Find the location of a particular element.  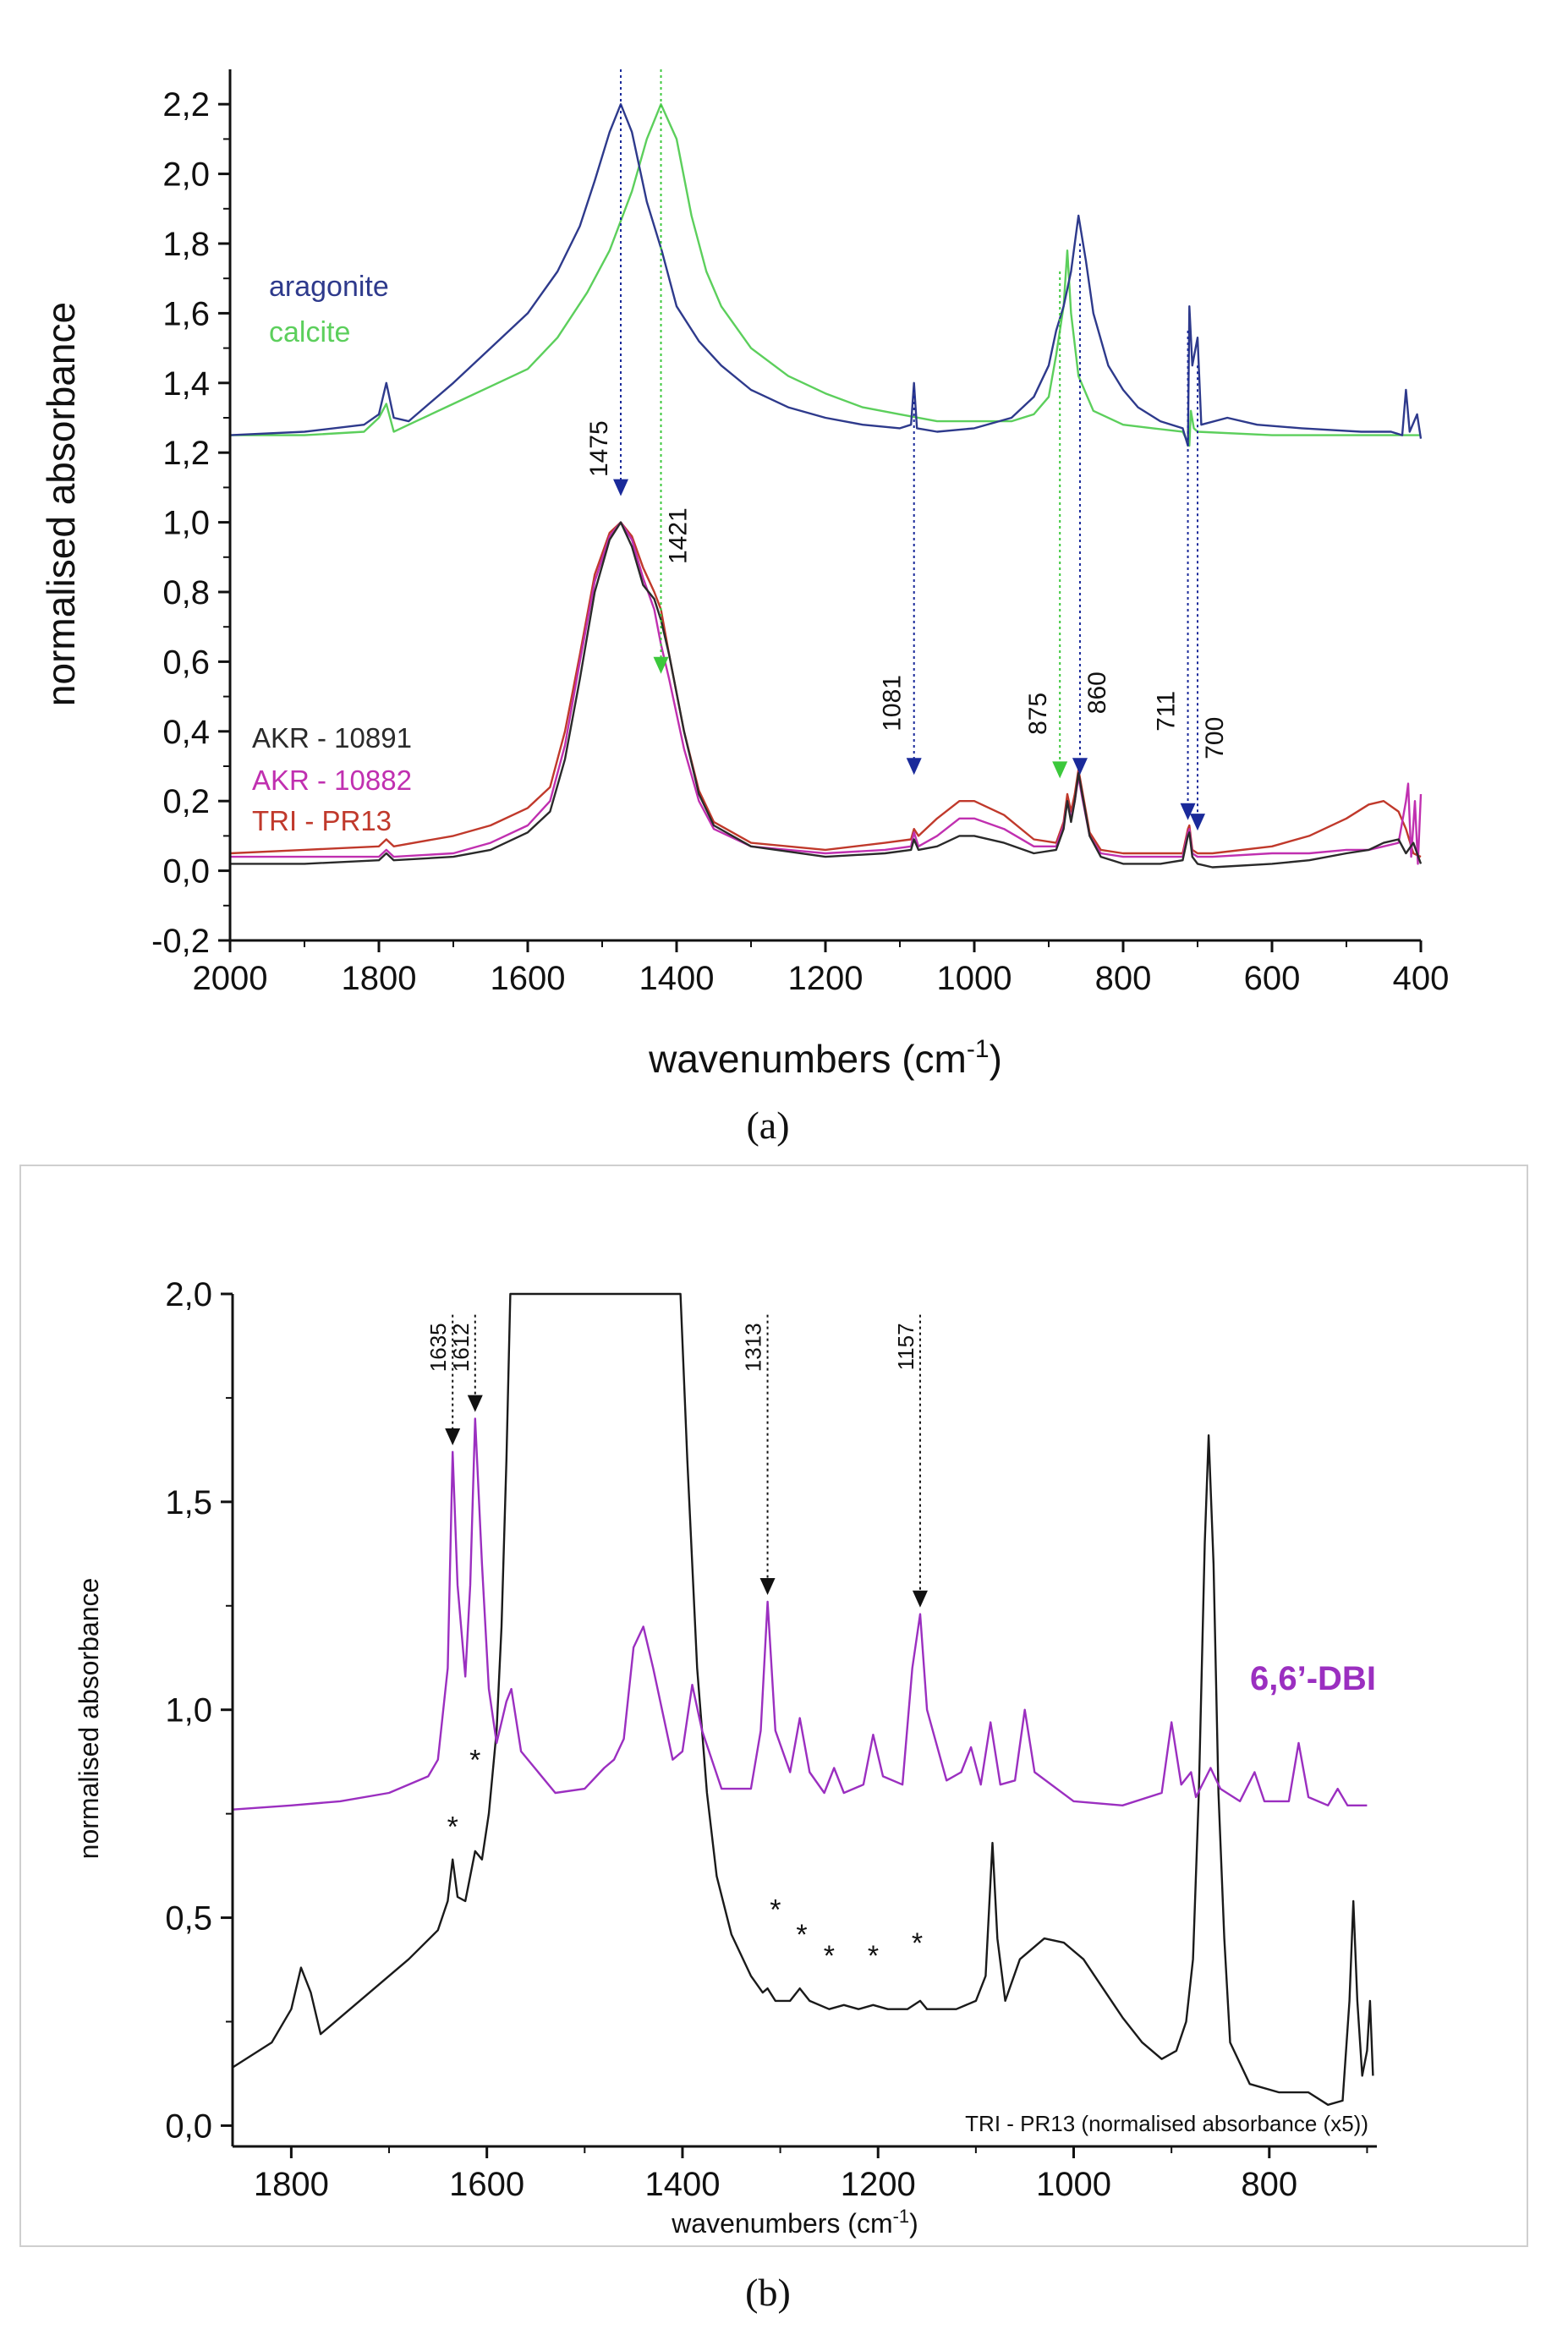

legend-akr-10882: AKR - 10882 is located at coordinates (332, 781).